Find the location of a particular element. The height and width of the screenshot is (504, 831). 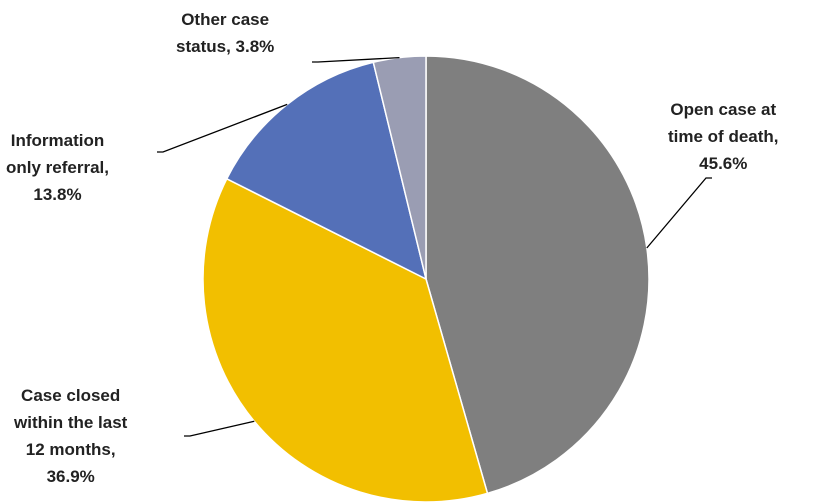

slice-label-open-case: Open case at time of death, 45.6% is located at coordinates (723, 136).